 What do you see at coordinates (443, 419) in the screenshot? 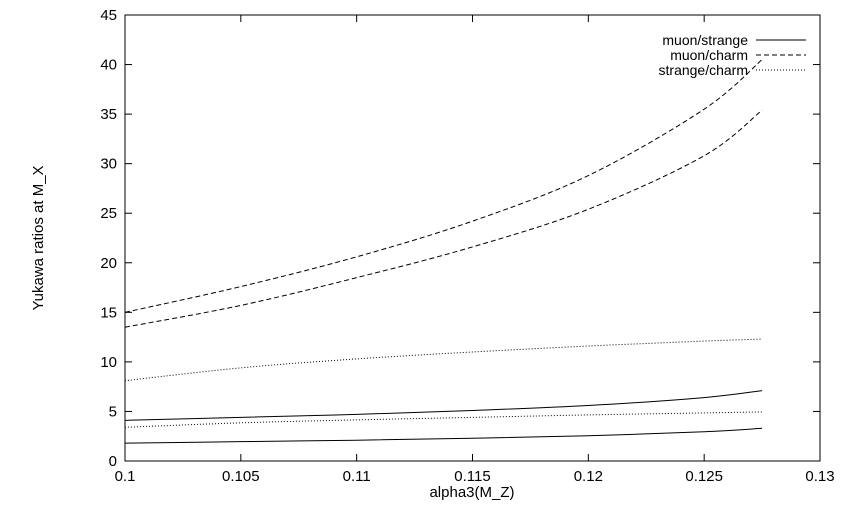
I see `series-line-strange-charm-lower` at bounding box center [443, 419].